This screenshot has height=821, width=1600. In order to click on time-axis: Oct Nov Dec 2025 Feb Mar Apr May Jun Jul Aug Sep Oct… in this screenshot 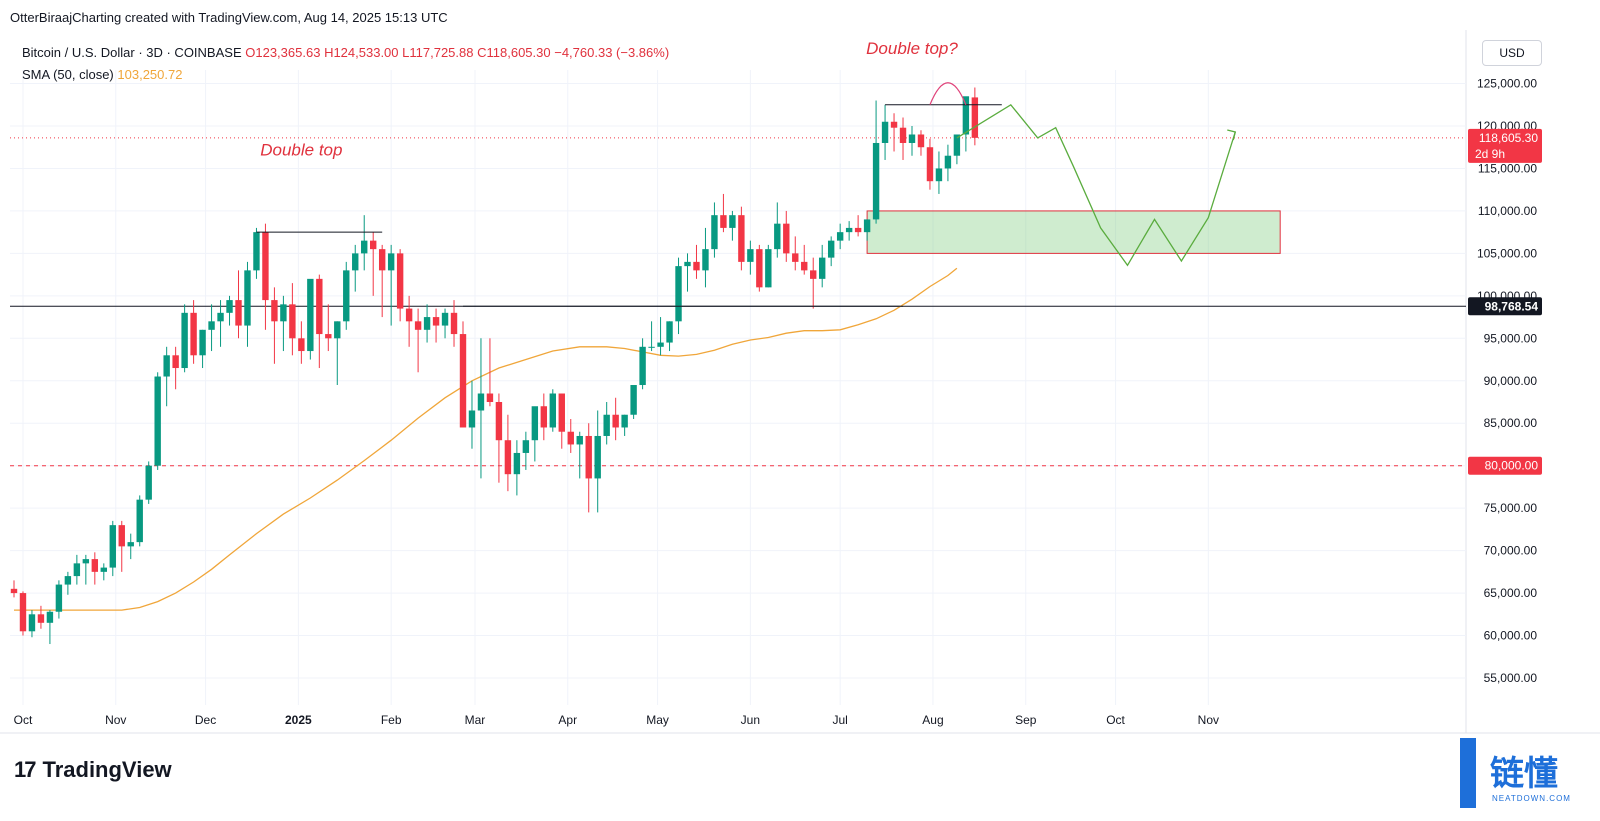, I will do `click(616, 720)`.